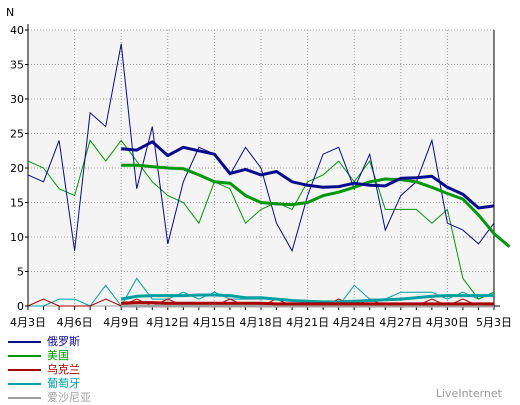  What do you see at coordinates (168, 384) in the screenshot?
I see `legend-item: 葡萄牙` at bounding box center [168, 384].